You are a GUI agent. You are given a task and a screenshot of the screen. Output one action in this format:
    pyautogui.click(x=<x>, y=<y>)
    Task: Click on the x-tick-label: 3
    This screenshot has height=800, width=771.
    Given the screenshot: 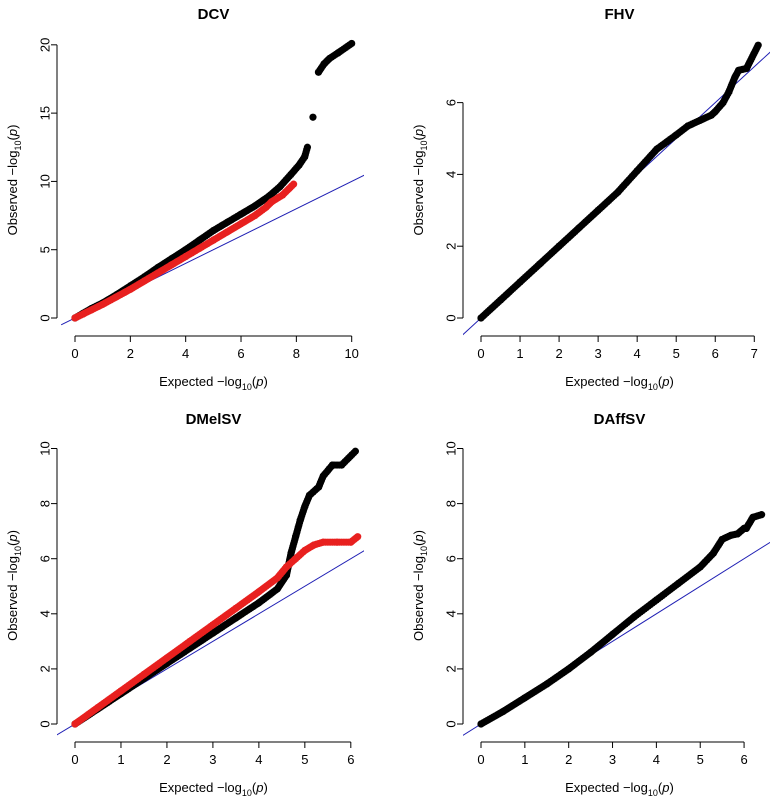 What is the action you would take?
    pyautogui.click(x=612, y=759)
    